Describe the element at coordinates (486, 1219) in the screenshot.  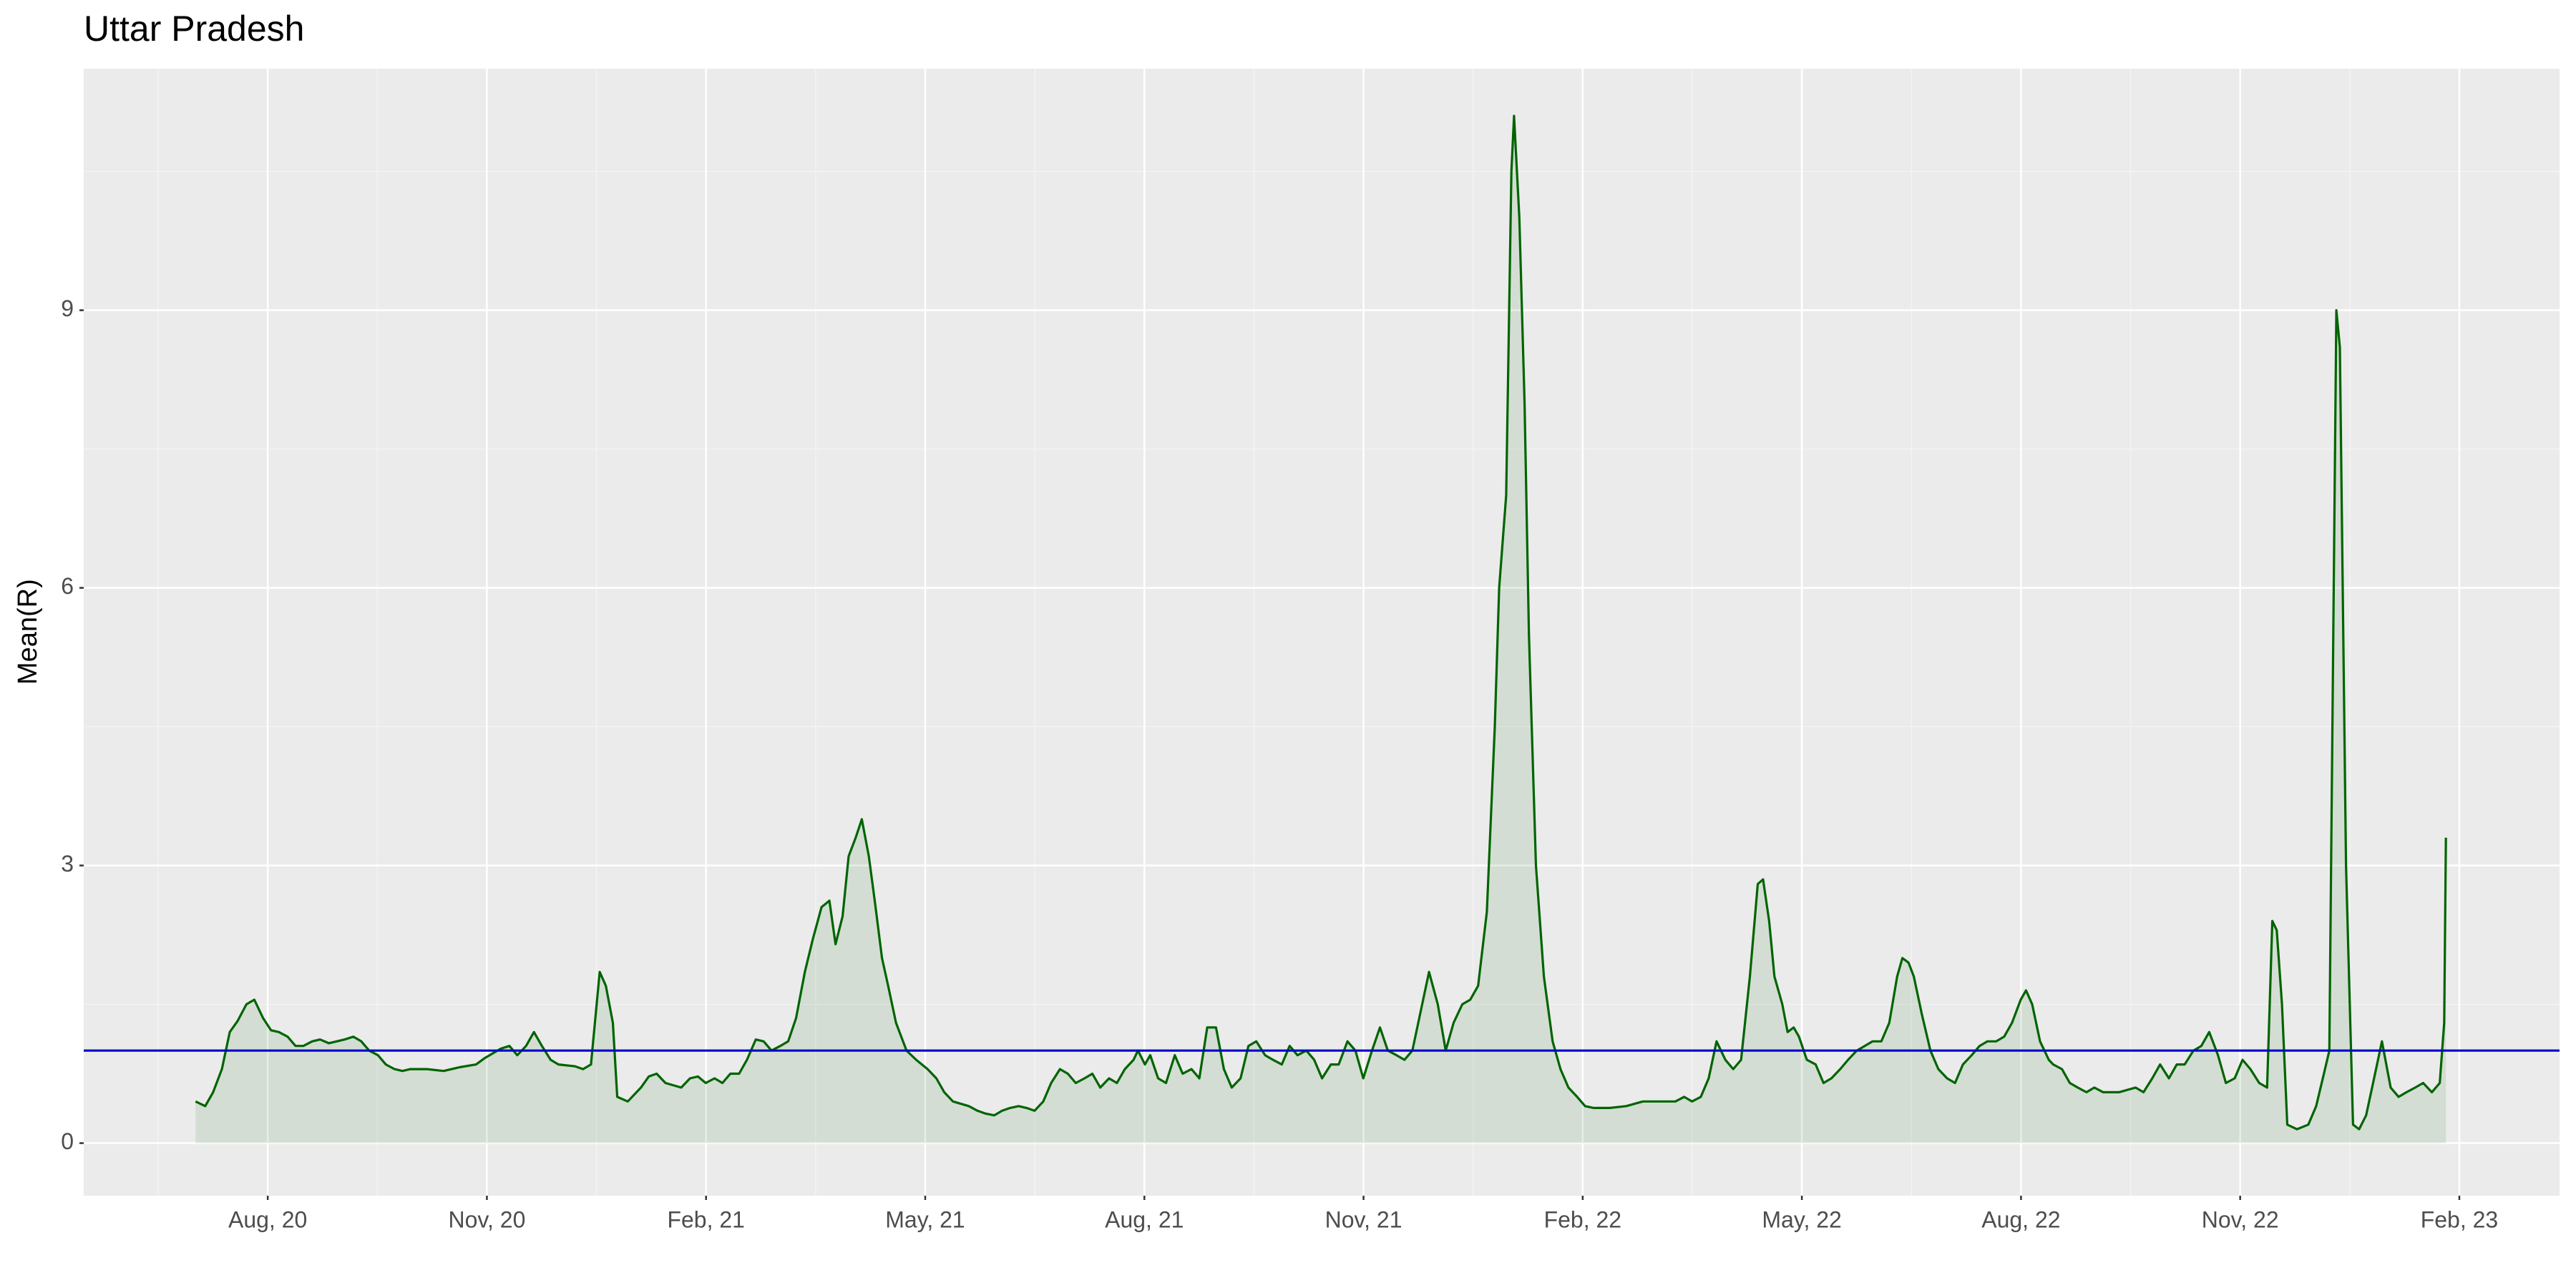
I see `x-tick-label: Nov, 20` at that location.